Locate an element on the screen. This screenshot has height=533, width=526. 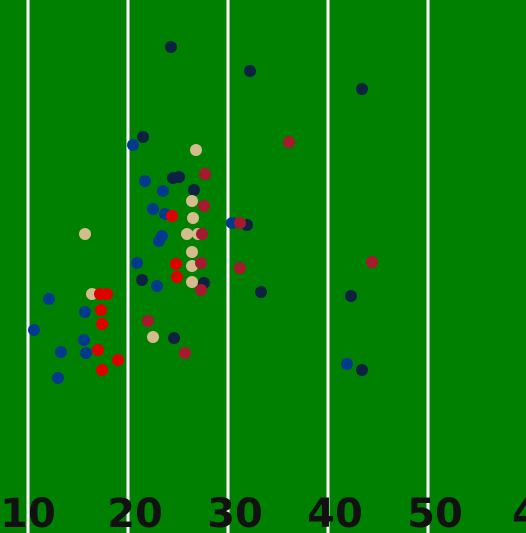
yard-number-20: 20 is located at coordinates (135, 512).